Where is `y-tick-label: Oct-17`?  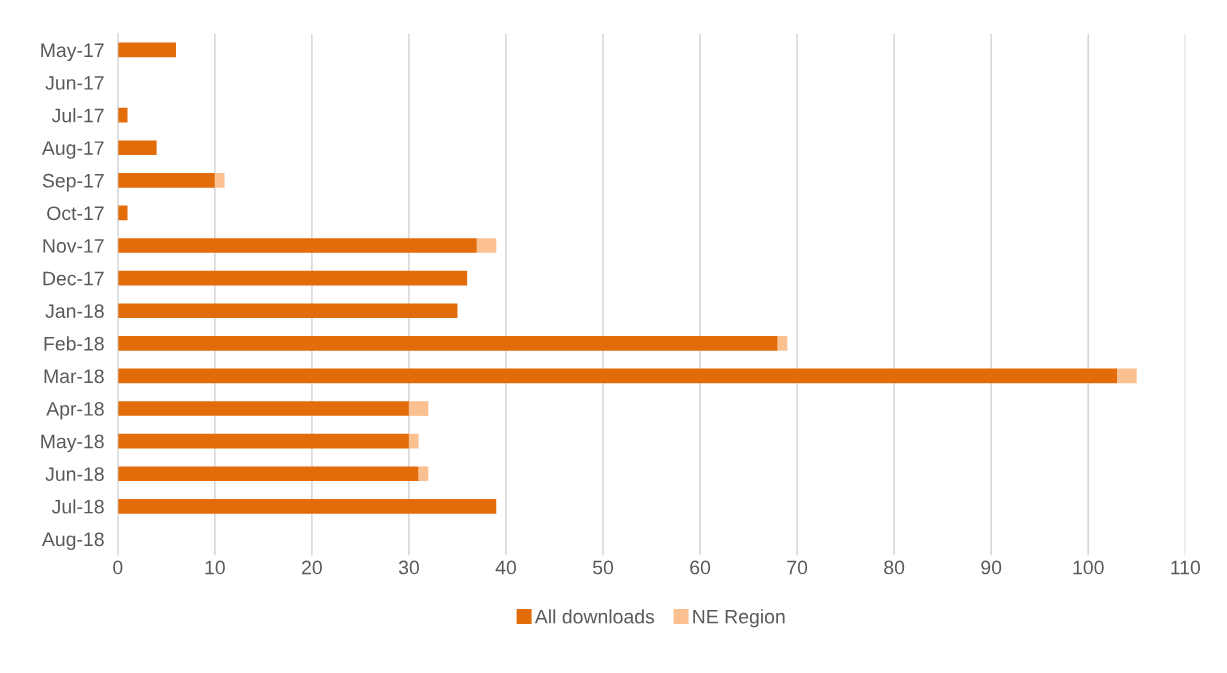 y-tick-label: Oct-17 is located at coordinates (75, 213).